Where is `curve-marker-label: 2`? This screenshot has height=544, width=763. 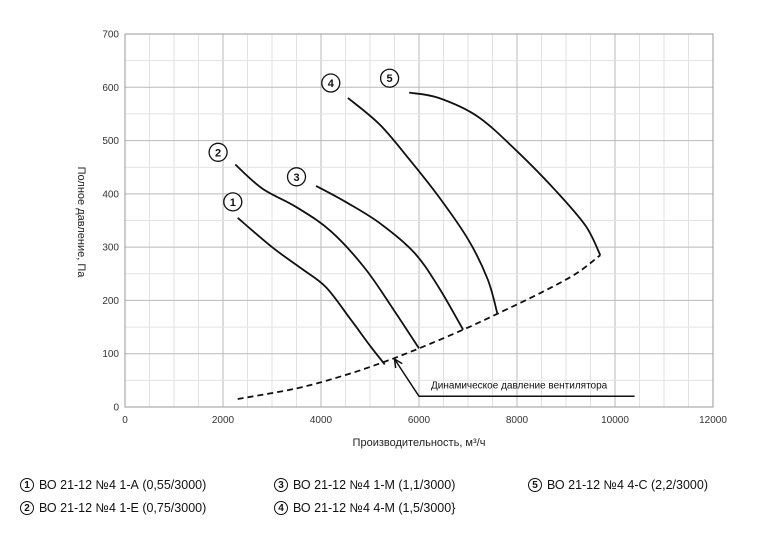
curve-marker-label: 2 is located at coordinates (218, 153).